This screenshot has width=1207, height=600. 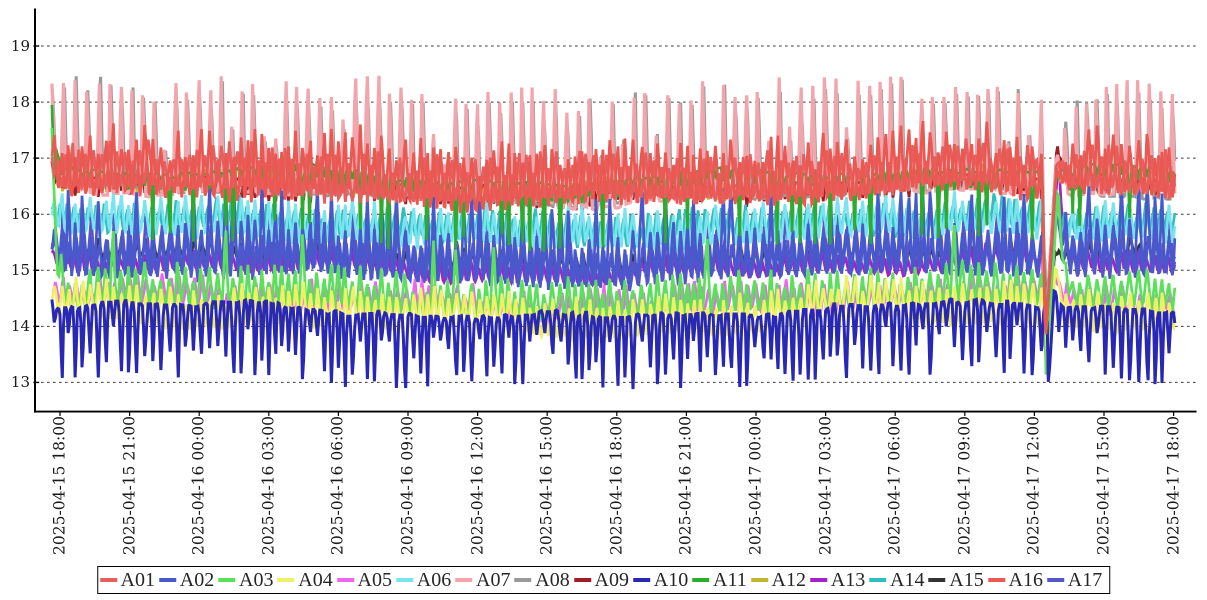 I want to click on y-tick-label: 15, so click(x=20, y=270).